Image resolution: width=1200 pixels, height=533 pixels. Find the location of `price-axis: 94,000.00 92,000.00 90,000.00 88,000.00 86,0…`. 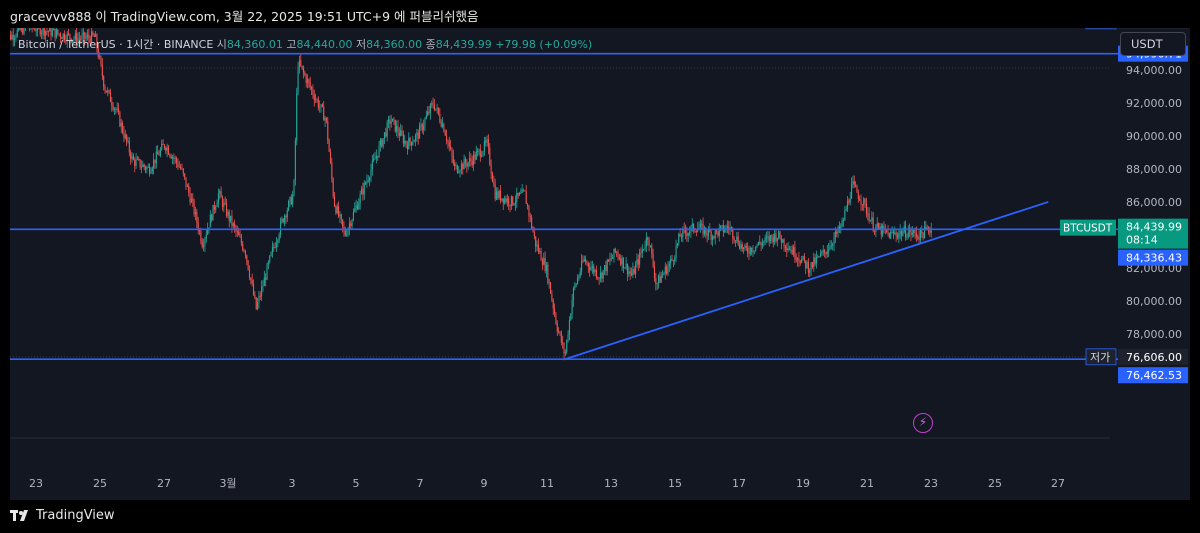

price-axis: 94,000.00 92,000.00 90,000.00 88,000.00 86,0… is located at coordinates (1124, 206).